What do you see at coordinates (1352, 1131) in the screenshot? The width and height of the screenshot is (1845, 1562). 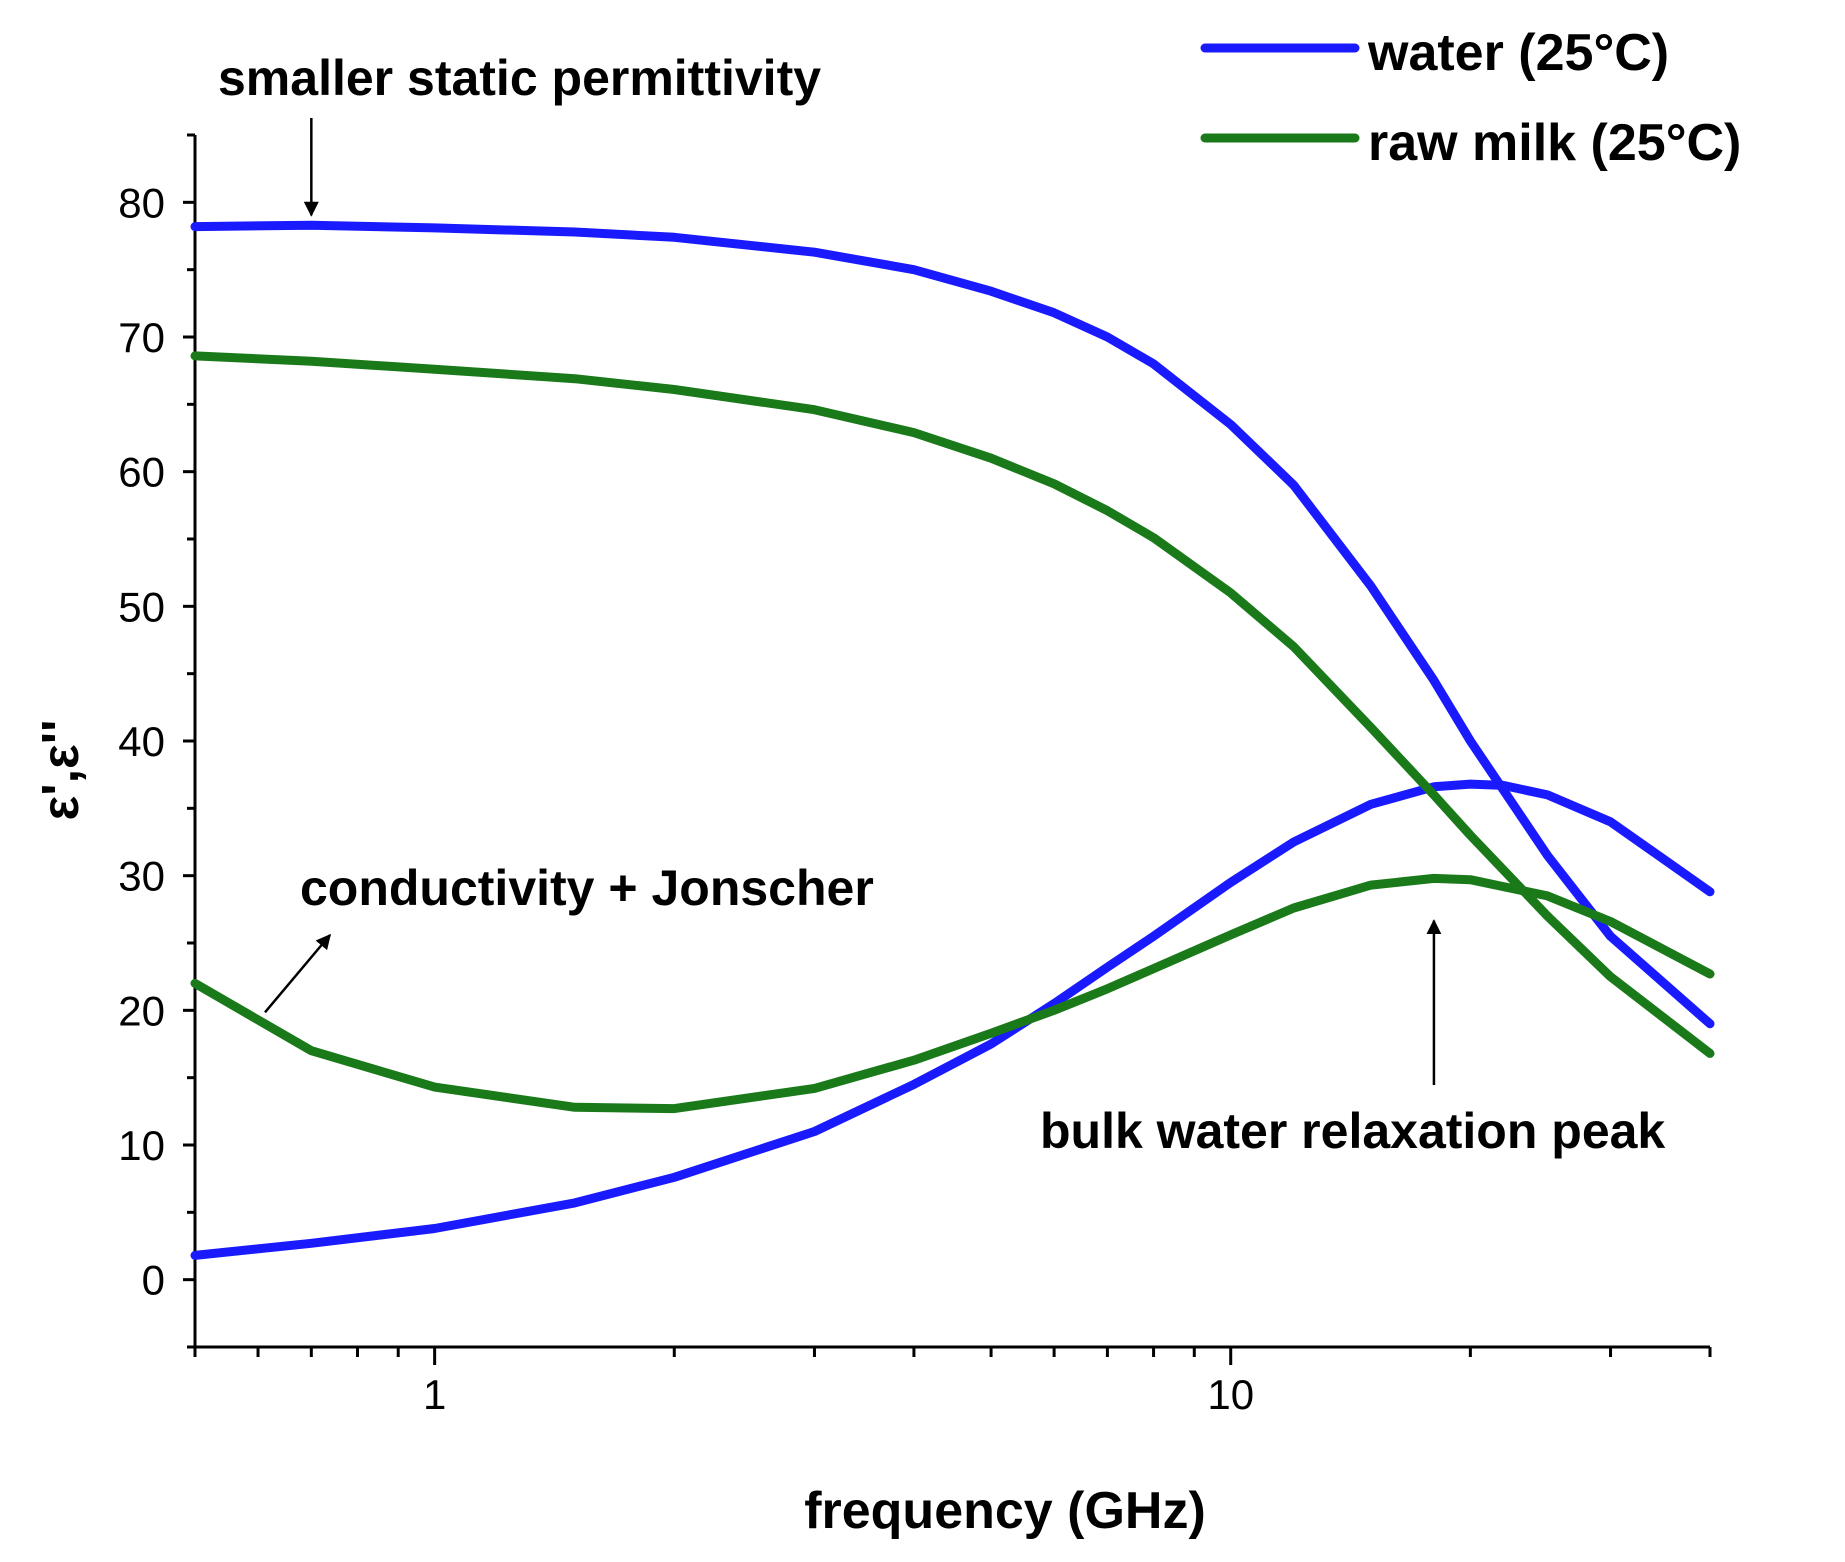 I see `annotation-relaxation-peak: bulk water relaxation peak` at bounding box center [1352, 1131].